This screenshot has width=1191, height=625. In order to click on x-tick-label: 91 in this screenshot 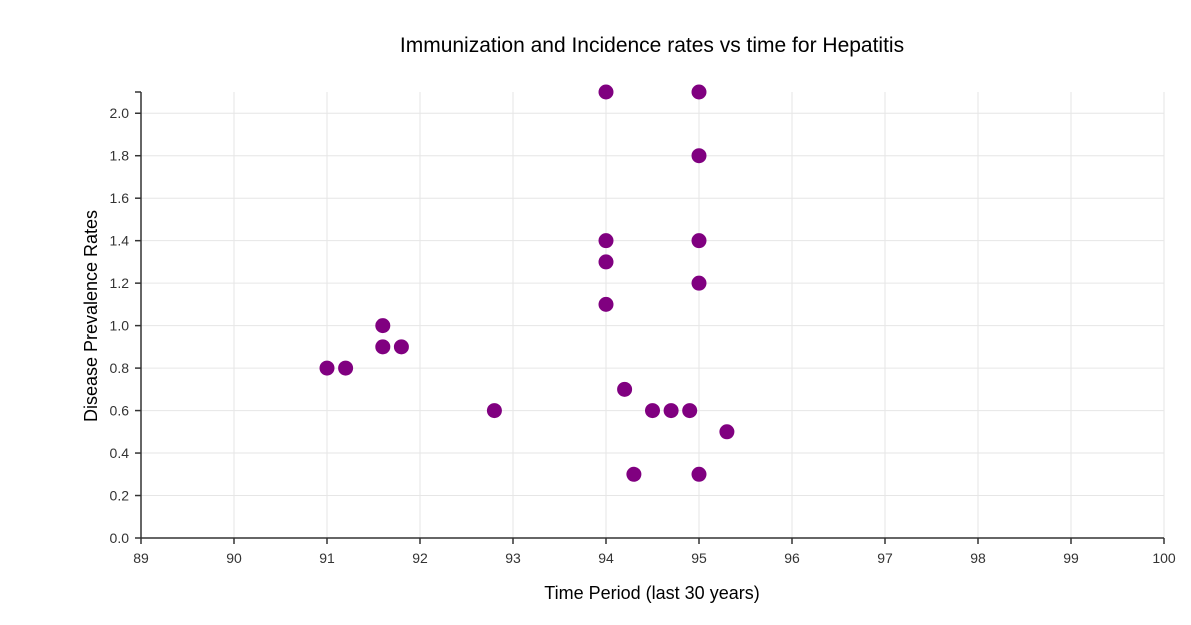, I will do `click(327, 558)`.